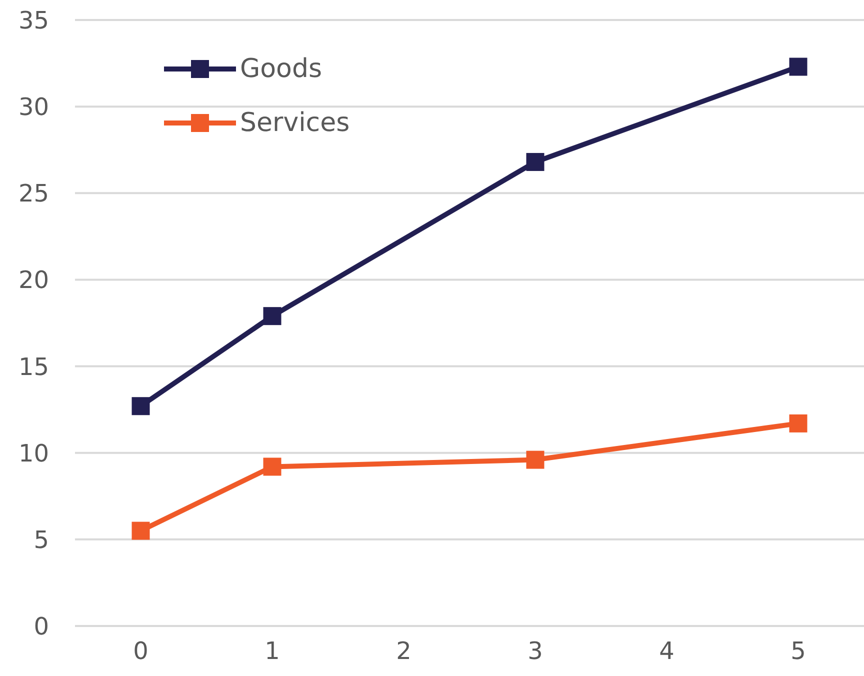 Image resolution: width=864 pixels, height=676 pixels. What do you see at coordinates (41, 626) in the screenshot?
I see `y-tick-label: 0` at bounding box center [41, 626].